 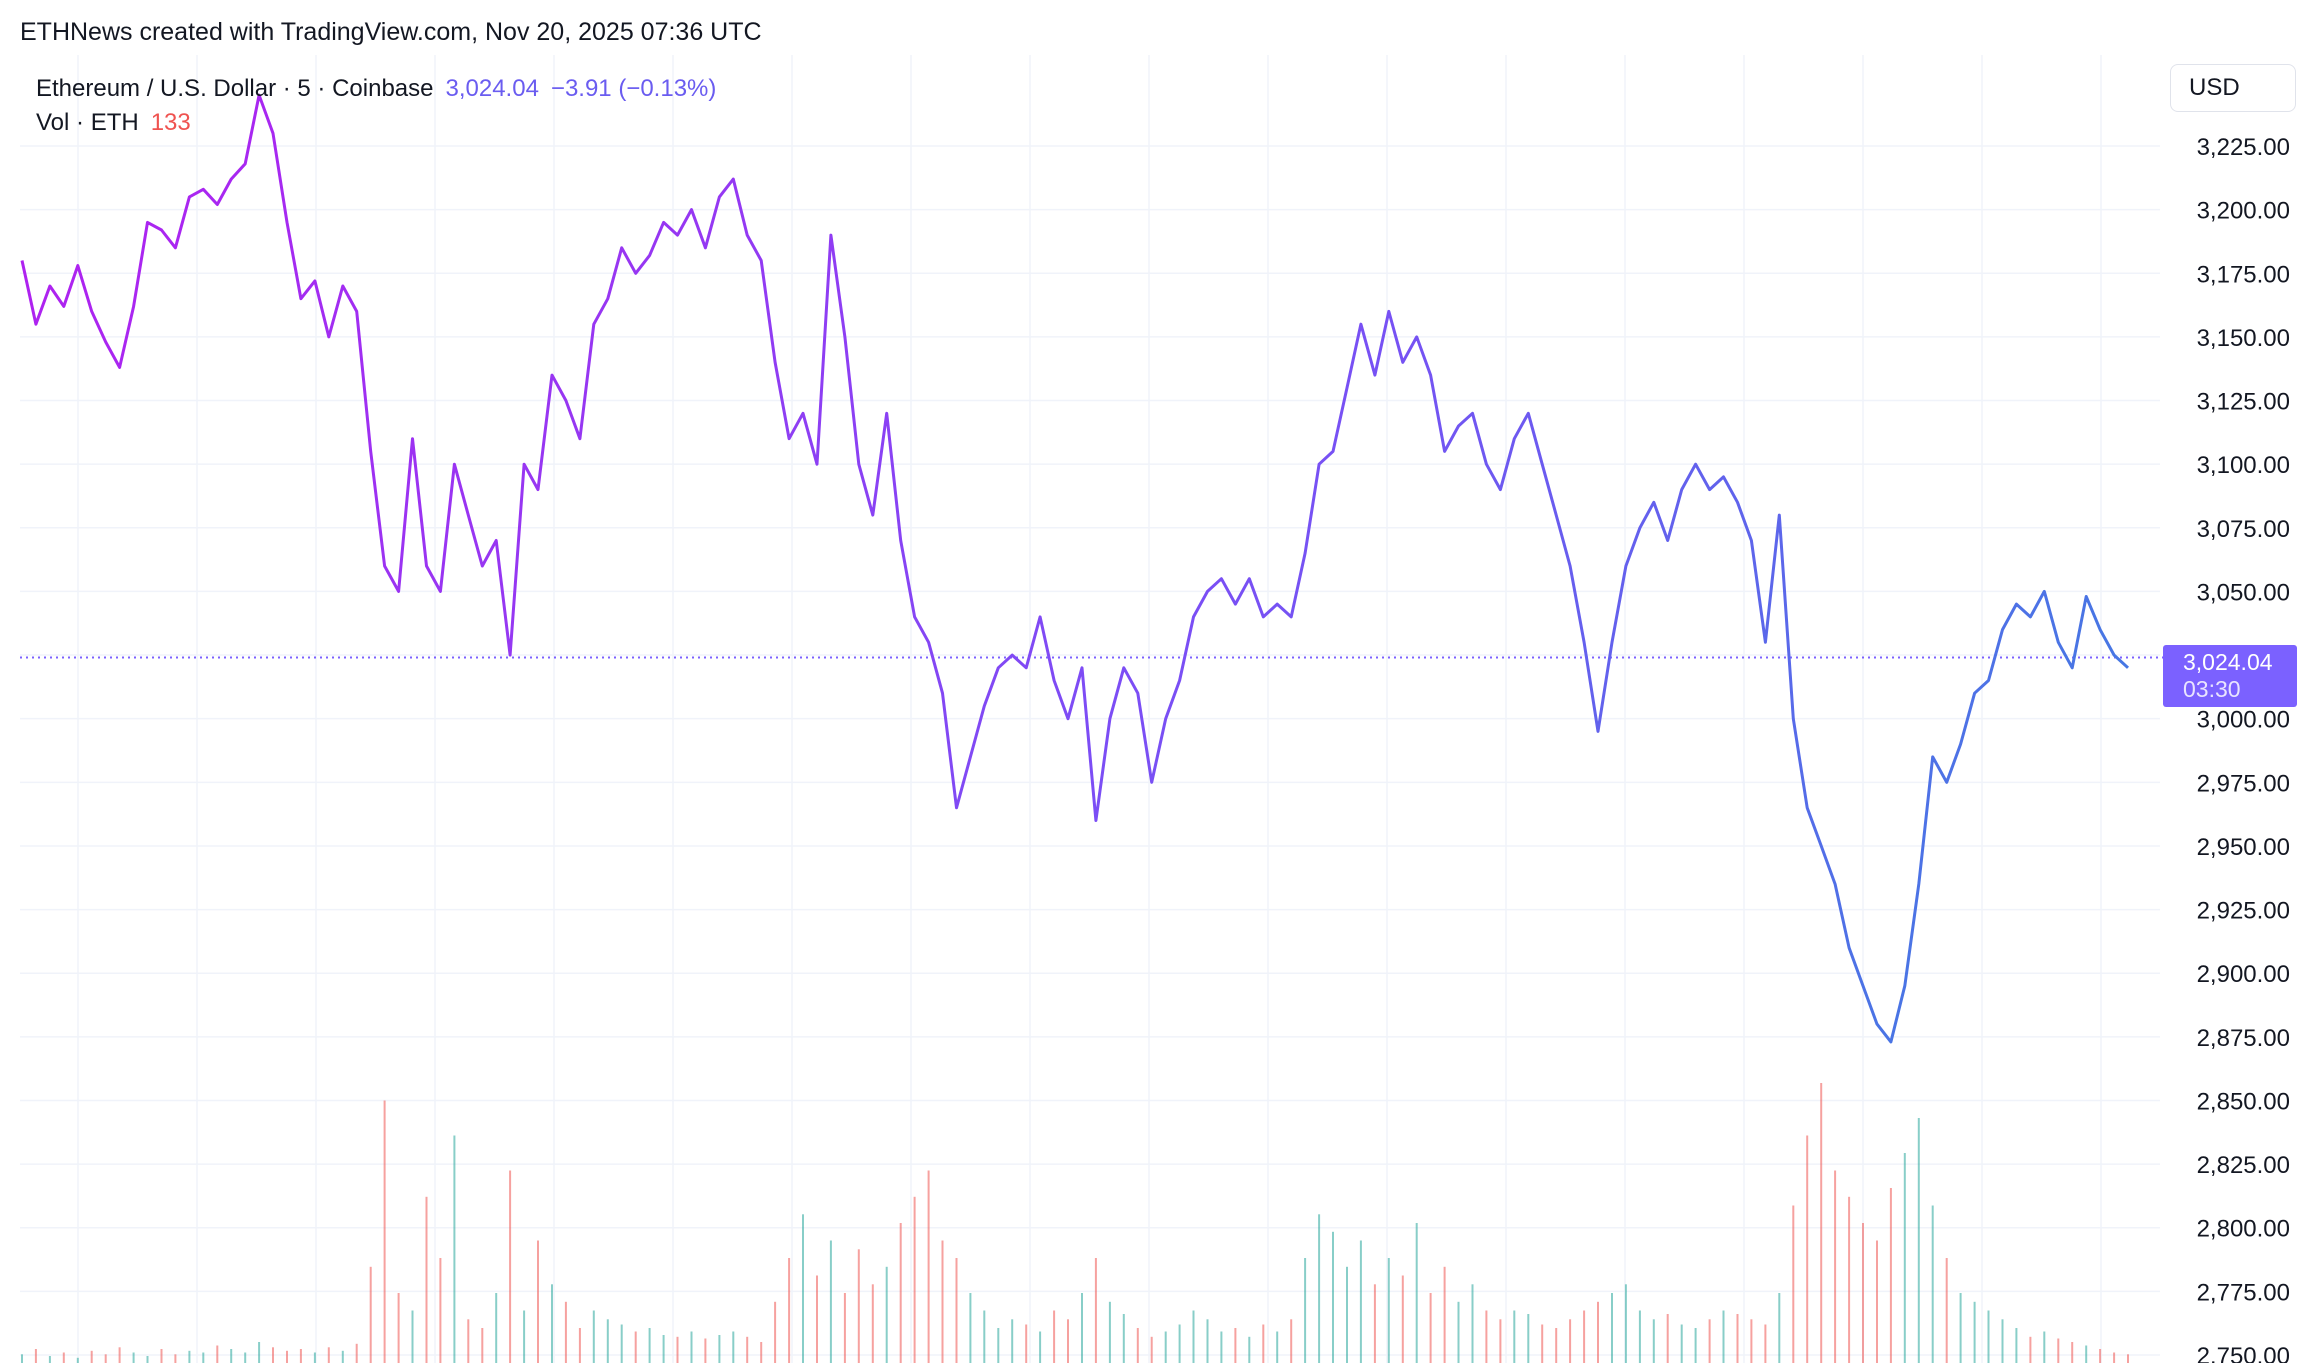 What do you see at coordinates (2243, 1101) in the screenshot?
I see `y-tick-label: 2,850.00` at bounding box center [2243, 1101].